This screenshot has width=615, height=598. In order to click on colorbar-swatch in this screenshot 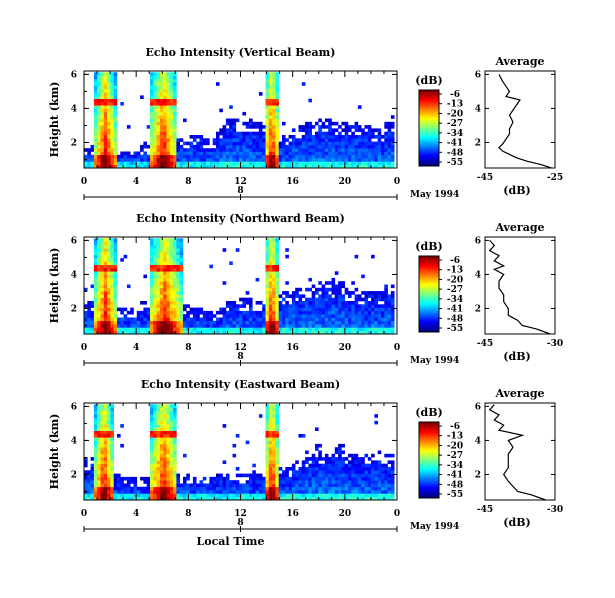, I will do `click(429, 451)`.